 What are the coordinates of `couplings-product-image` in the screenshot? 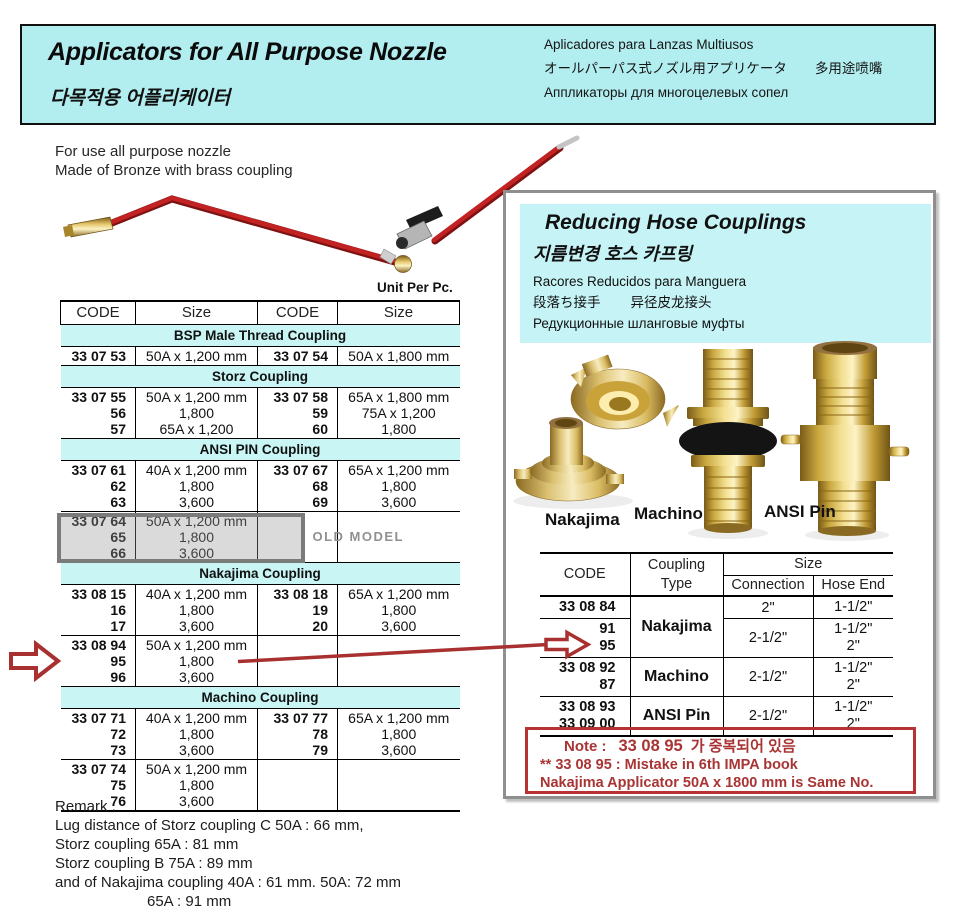 It's located at (711, 441).